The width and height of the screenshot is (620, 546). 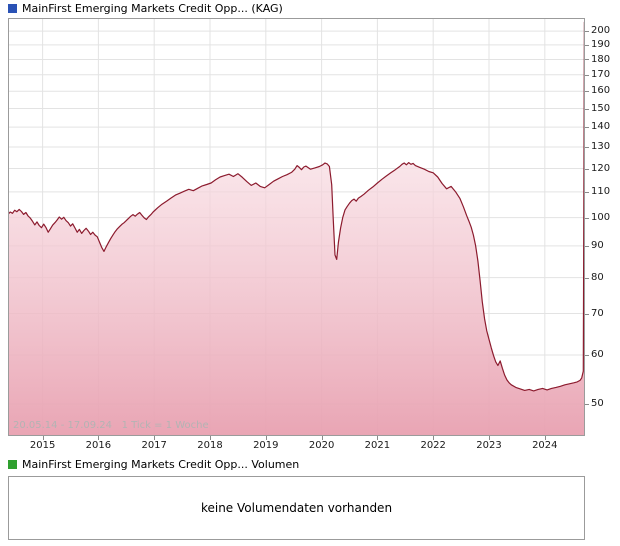 What do you see at coordinates (601, 74) in the screenshot?
I see `y-axis-label: 170` at bounding box center [601, 74].